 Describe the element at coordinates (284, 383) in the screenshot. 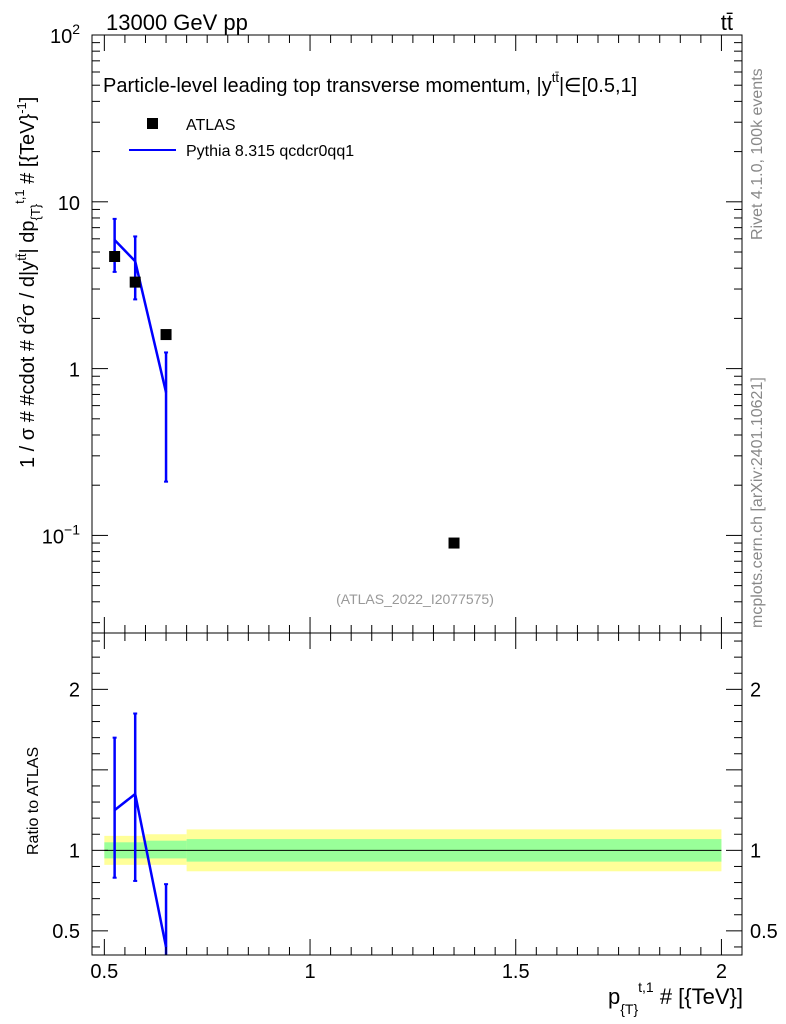

I see `main-data-marks` at that location.